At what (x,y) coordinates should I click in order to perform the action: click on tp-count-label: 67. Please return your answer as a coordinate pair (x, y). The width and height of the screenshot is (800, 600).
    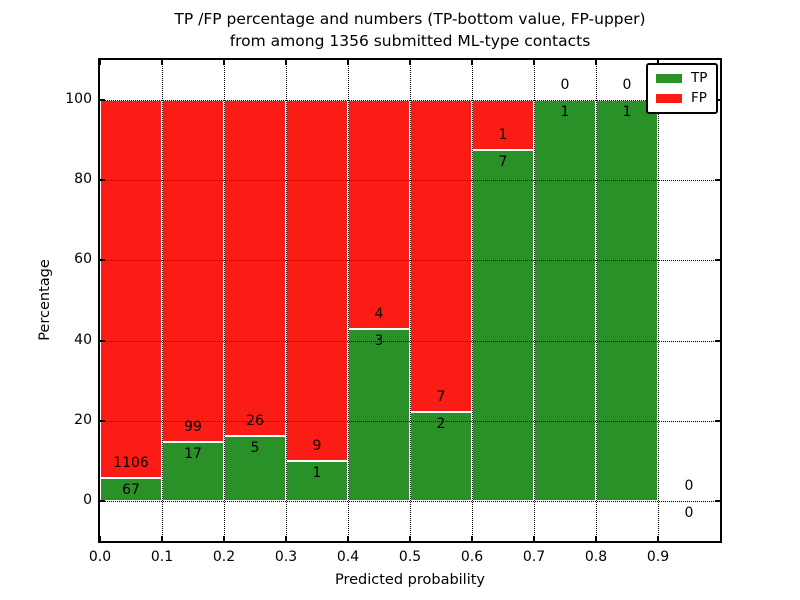
    Looking at the image, I should click on (131, 490).